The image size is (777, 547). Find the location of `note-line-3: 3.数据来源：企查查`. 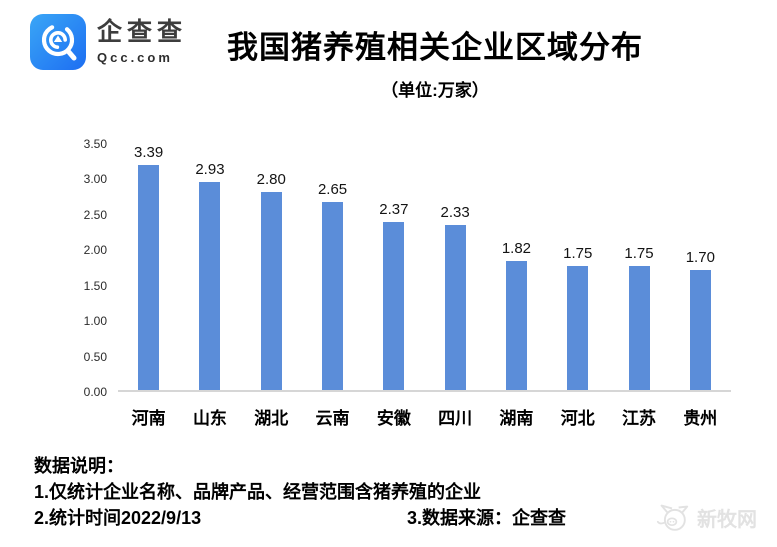

note-line-3: 3.数据来源：企查查 is located at coordinates (486, 518).